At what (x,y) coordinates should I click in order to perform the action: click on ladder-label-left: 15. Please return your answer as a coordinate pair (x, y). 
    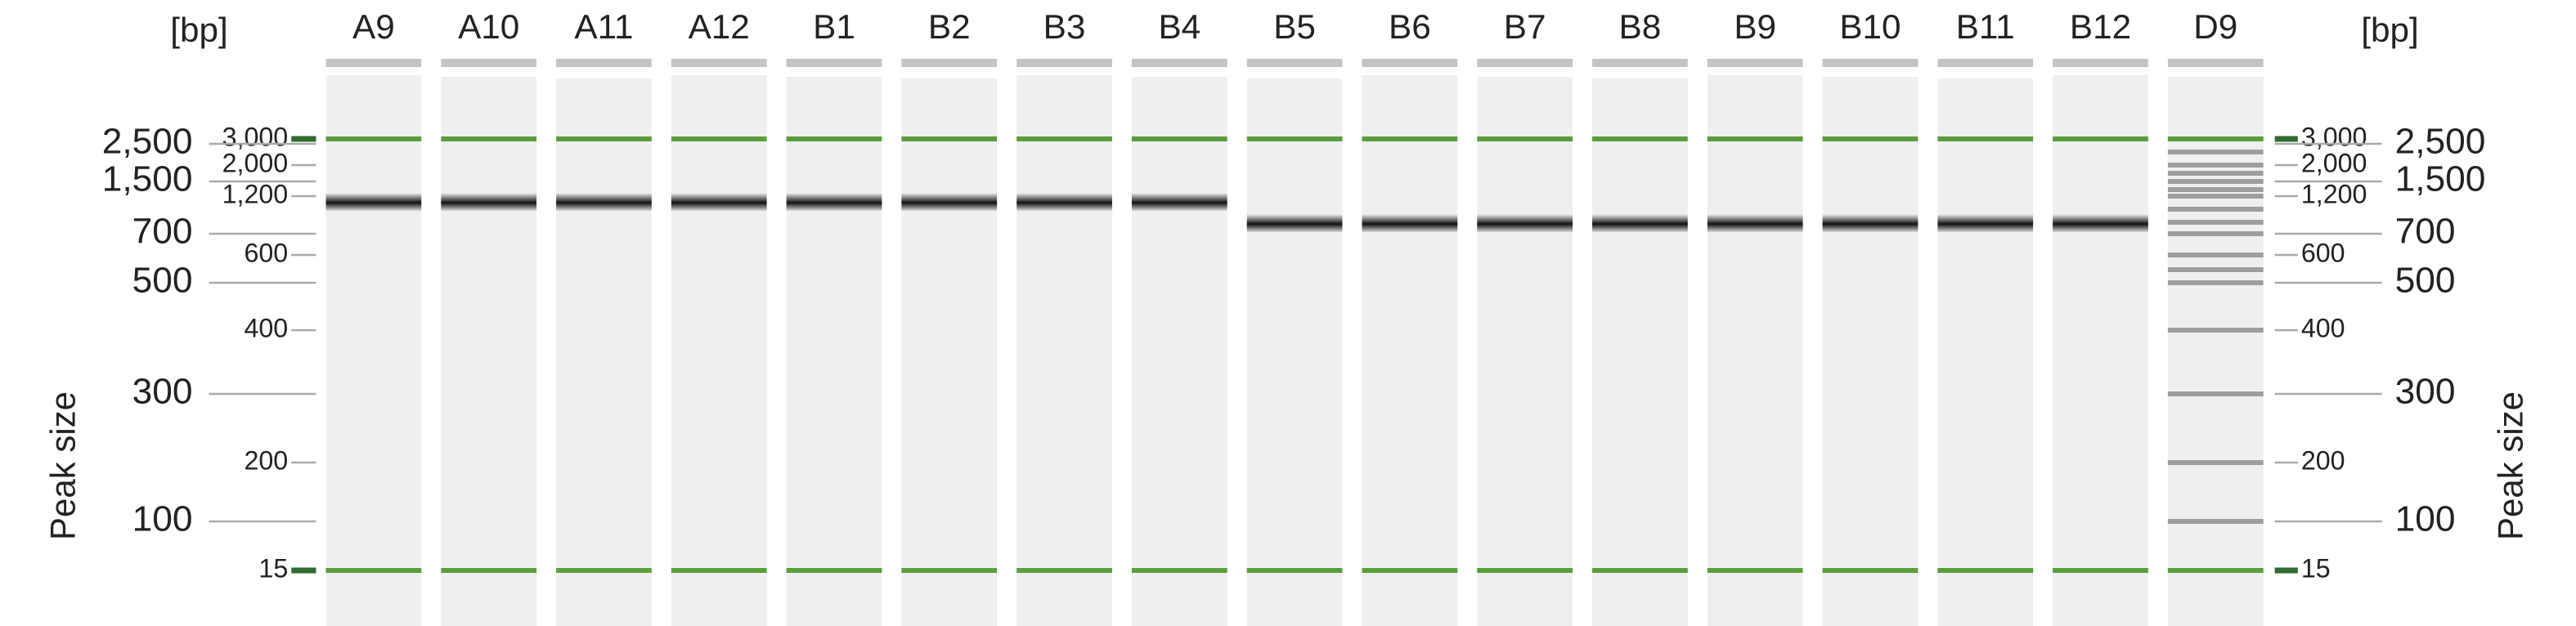
    Looking at the image, I should click on (273, 569).